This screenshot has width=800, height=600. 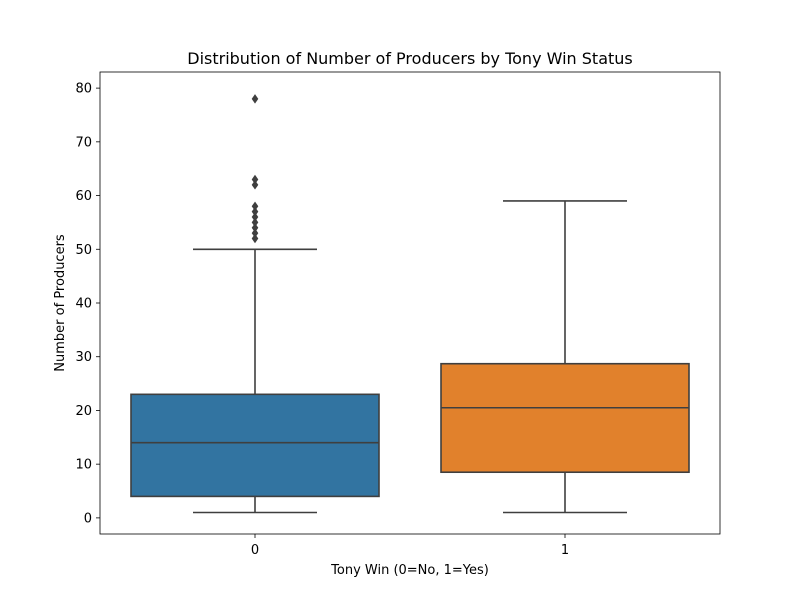 What do you see at coordinates (60, 303) in the screenshot?
I see `y-axis-label: Number of Producers` at bounding box center [60, 303].